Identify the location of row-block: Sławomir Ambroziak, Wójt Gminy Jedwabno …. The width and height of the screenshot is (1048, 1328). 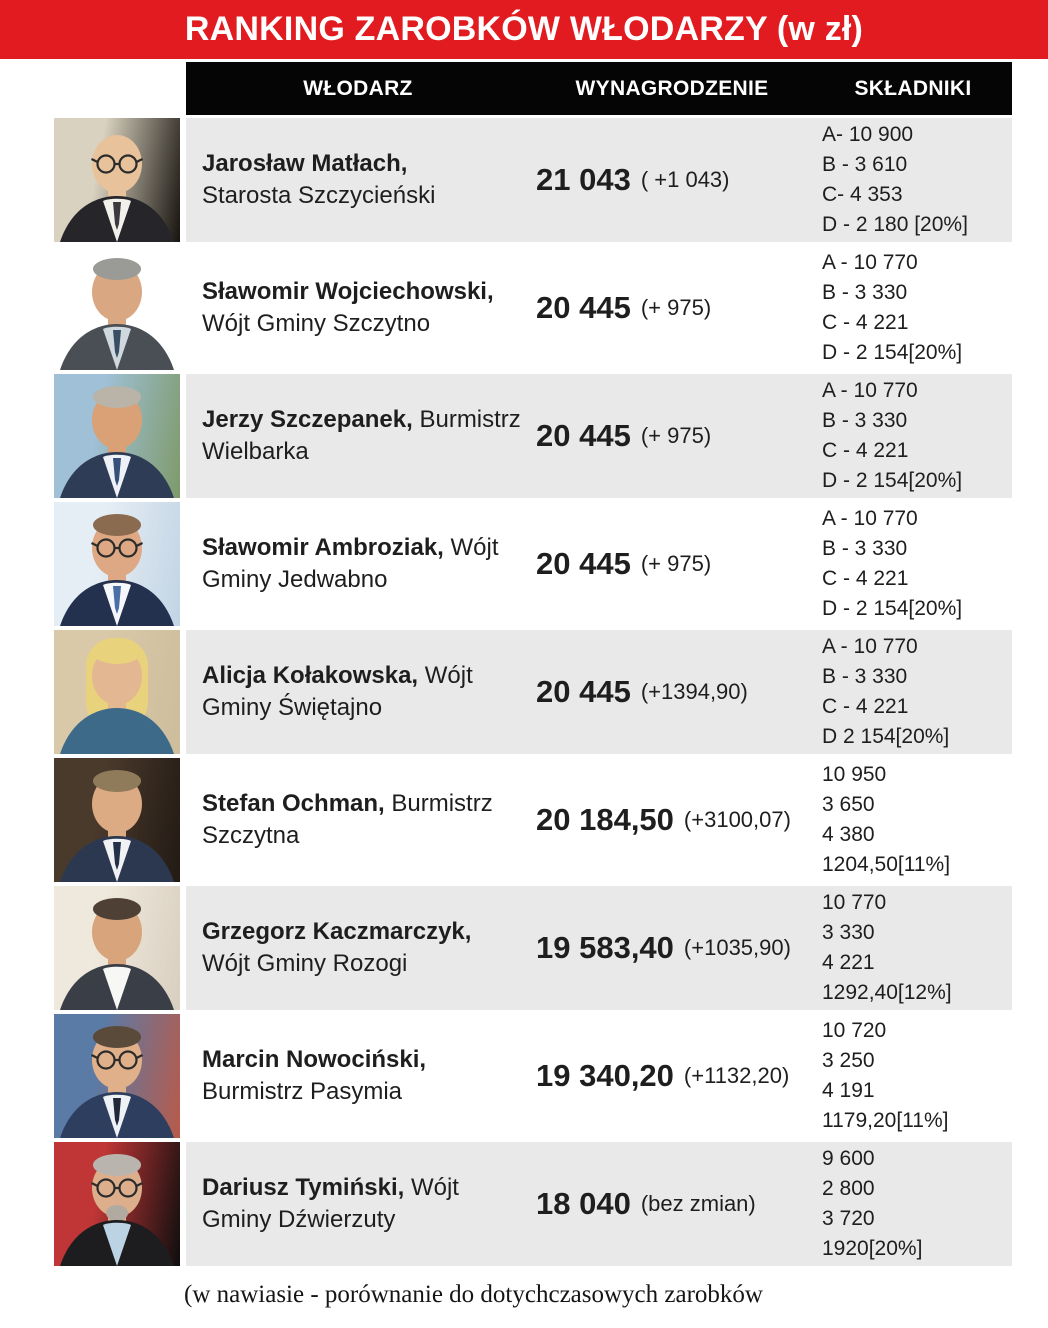
(599, 564).